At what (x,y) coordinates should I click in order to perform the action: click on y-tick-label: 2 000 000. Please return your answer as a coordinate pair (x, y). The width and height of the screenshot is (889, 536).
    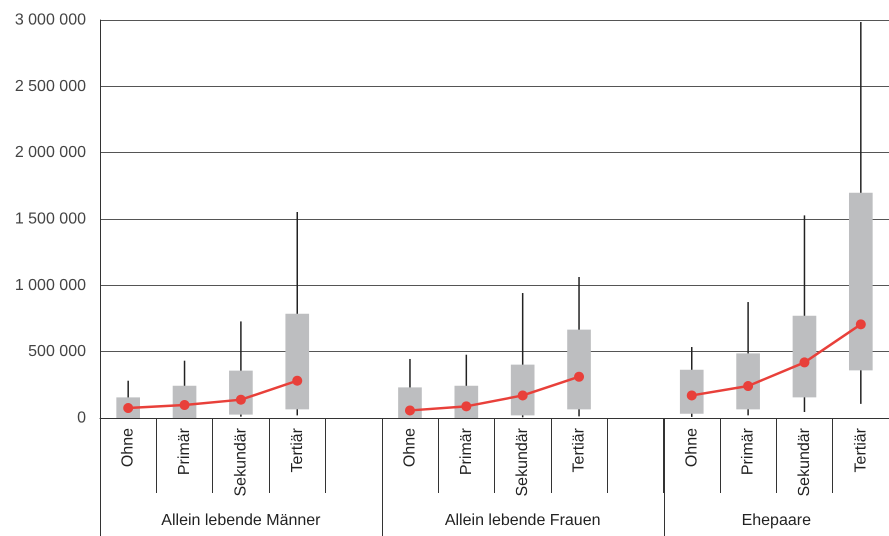
    Looking at the image, I should click on (50, 153).